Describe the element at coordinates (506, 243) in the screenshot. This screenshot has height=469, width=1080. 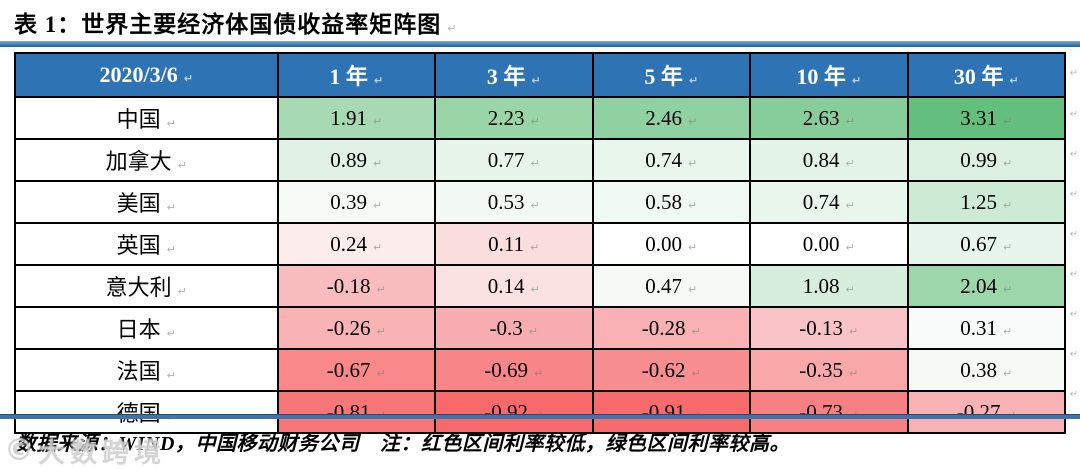
I see `yield-cell-text: 0.11` at that location.